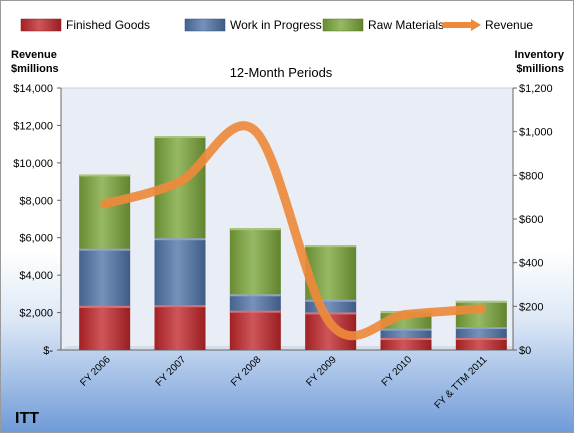 Image resolution: width=574 pixels, height=433 pixels. Describe the element at coordinates (531, 264) in the screenshot. I see `right-tick-label: $400` at that location.